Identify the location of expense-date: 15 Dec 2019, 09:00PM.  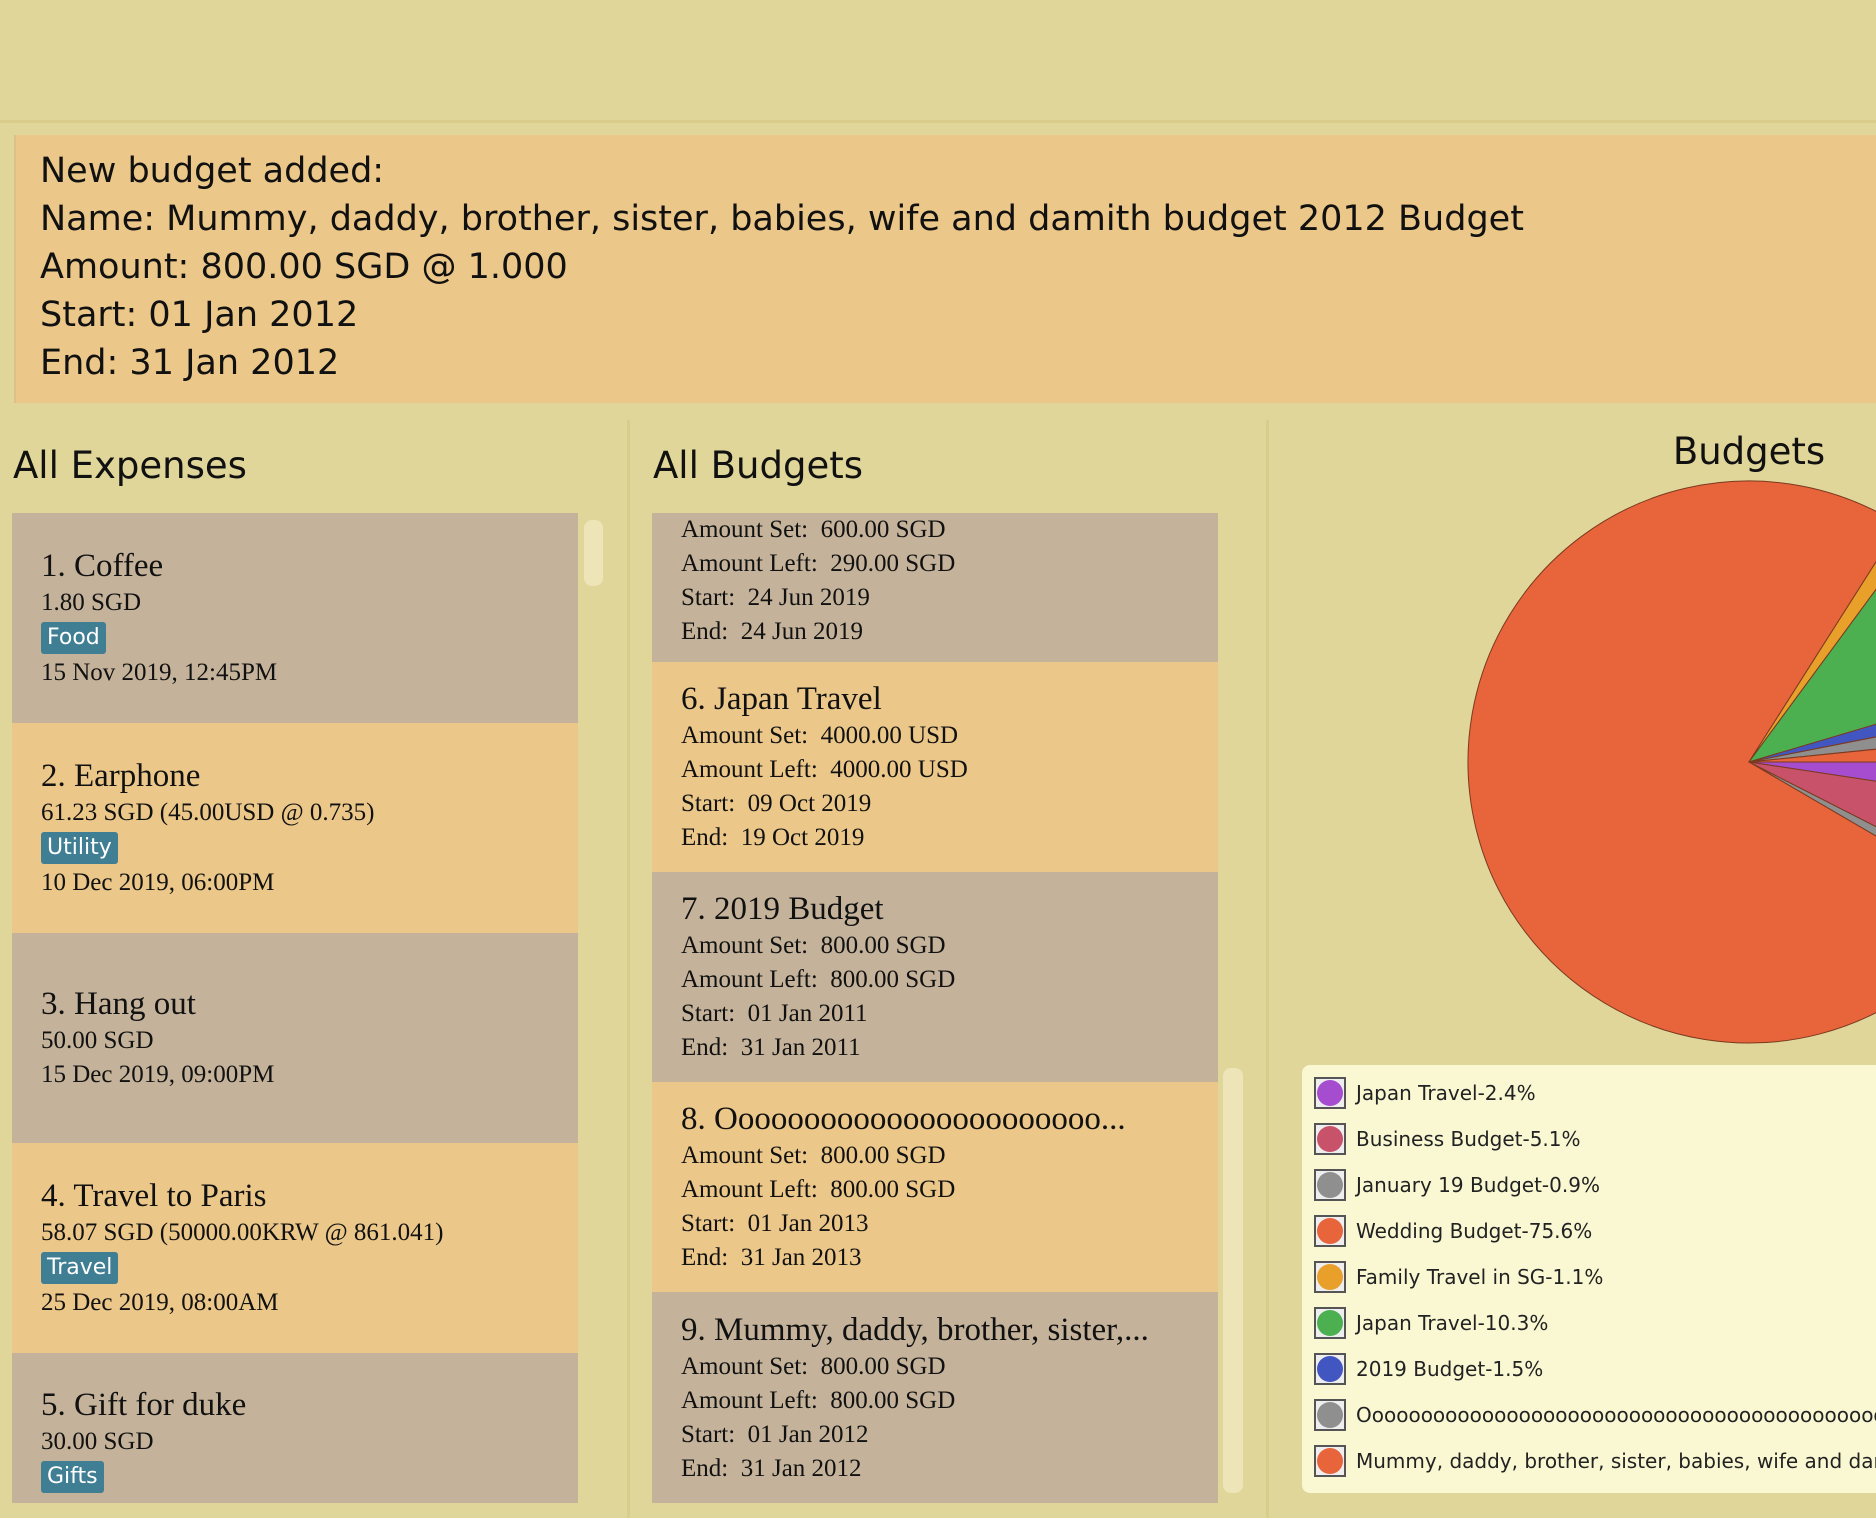
(158, 1074).